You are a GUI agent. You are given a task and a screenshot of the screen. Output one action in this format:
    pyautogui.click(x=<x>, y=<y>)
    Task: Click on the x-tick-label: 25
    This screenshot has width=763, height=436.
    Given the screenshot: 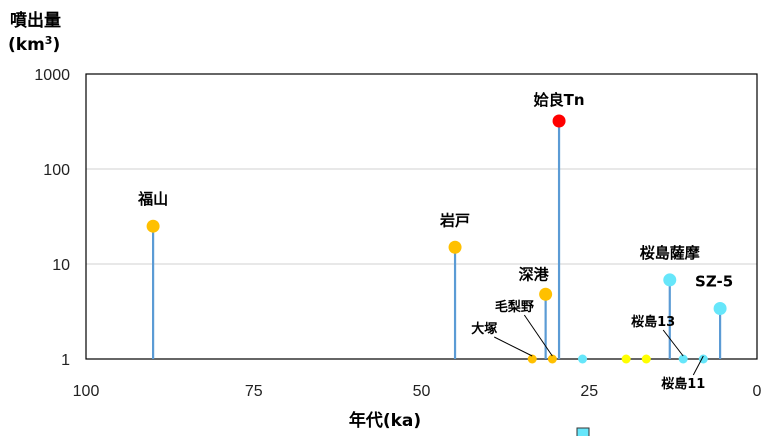 What is the action you would take?
    pyautogui.click(x=589, y=391)
    